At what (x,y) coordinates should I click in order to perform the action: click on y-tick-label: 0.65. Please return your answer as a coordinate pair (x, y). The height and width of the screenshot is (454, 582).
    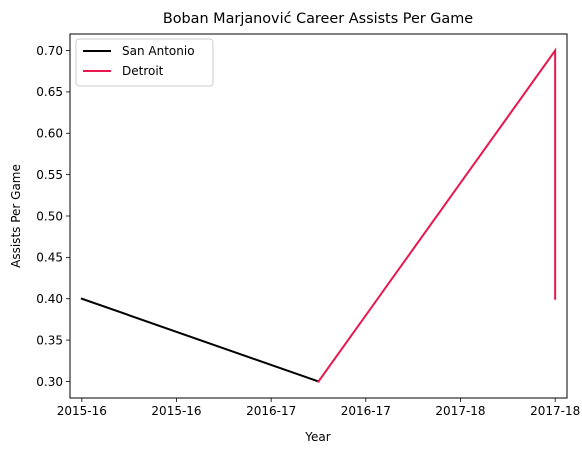
    Looking at the image, I should click on (49, 92).